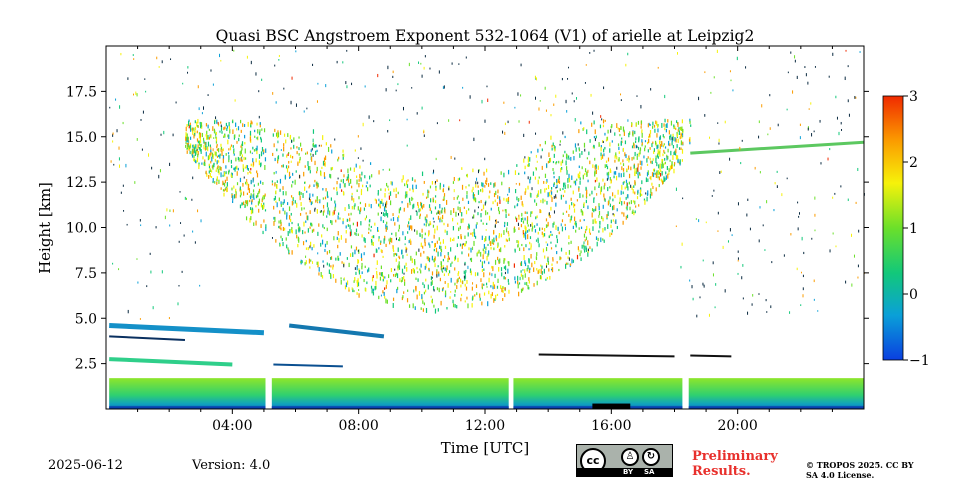 The width and height of the screenshot is (960, 480). What do you see at coordinates (187, 407) in the screenshot?
I see `boundary-layer-base` at bounding box center [187, 407].